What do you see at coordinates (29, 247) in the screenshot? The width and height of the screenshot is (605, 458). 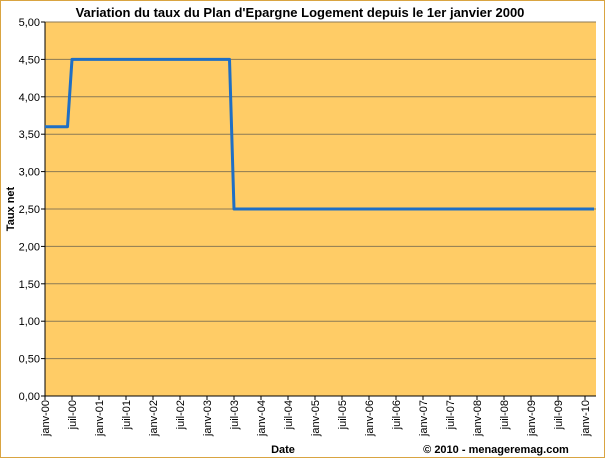 I see `y-tick-label: 2,00` at bounding box center [29, 247].